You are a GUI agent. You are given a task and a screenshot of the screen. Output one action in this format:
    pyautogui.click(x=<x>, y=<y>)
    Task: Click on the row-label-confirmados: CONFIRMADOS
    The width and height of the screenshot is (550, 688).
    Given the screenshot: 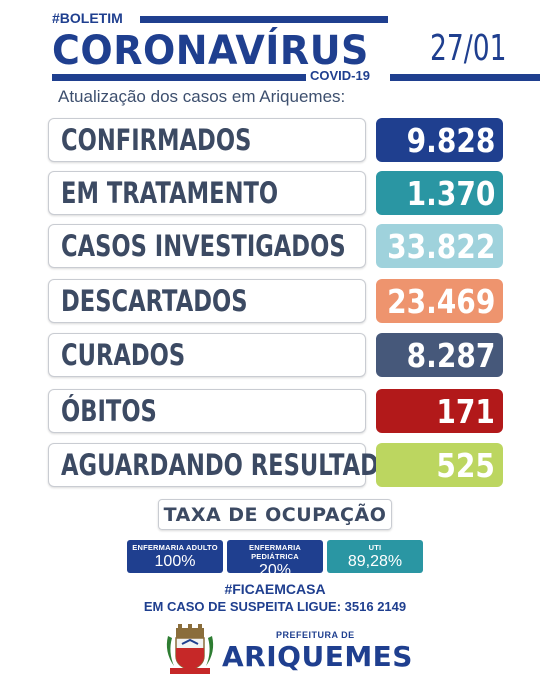 What is the action you would take?
    pyautogui.click(x=207, y=140)
    